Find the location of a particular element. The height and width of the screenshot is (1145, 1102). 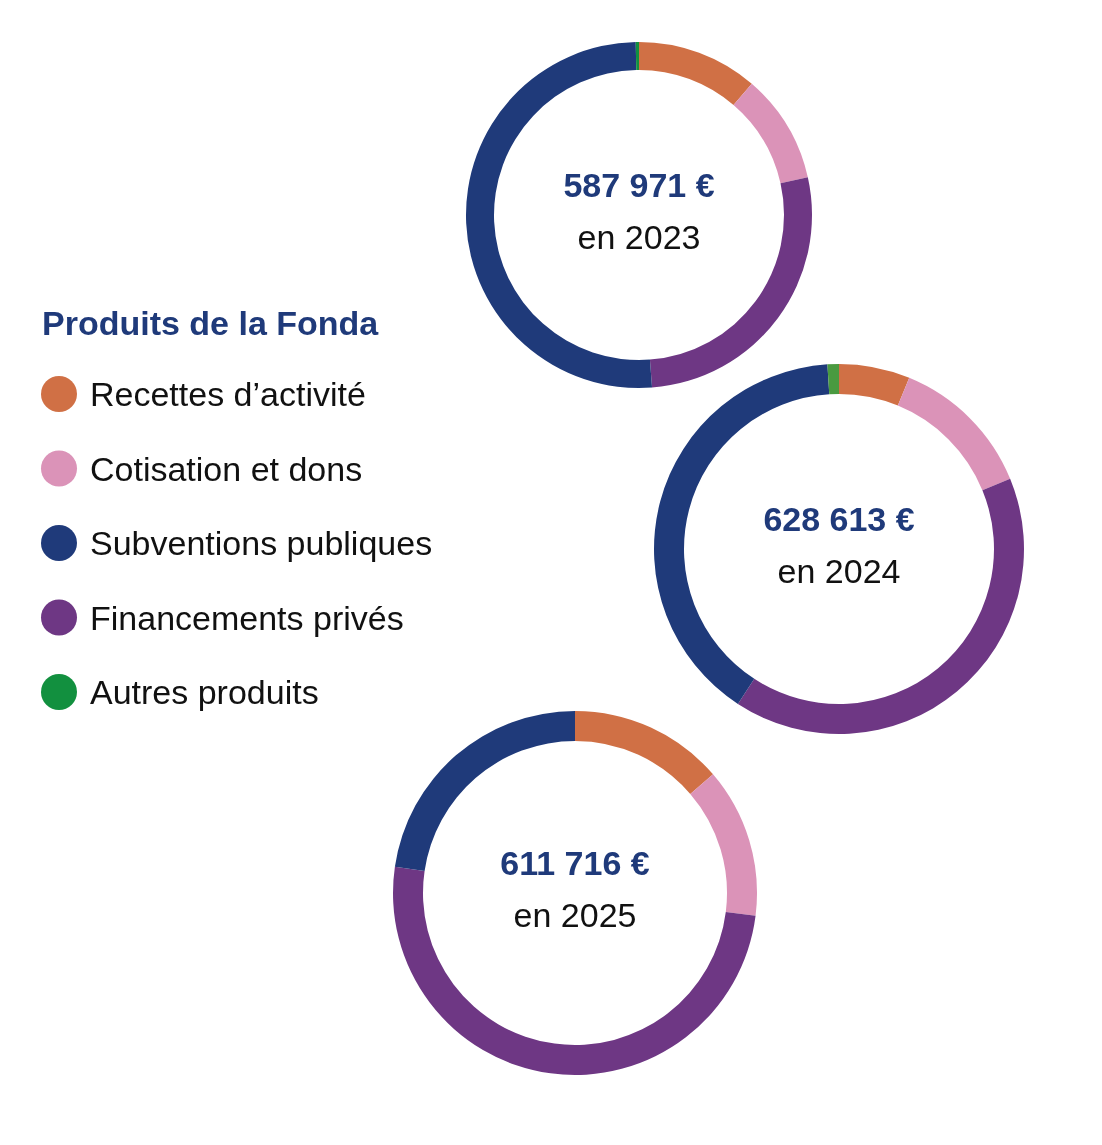

text: en 2024 is located at coordinates (839, 571).